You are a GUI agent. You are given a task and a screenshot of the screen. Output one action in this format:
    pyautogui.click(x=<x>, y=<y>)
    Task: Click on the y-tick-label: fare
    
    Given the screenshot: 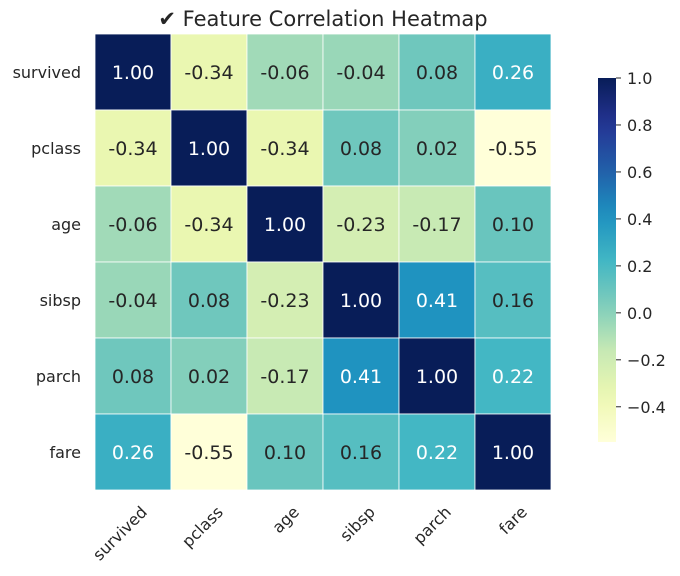 What is the action you would take?
    pyautogui.click(x=65, y=452)
    